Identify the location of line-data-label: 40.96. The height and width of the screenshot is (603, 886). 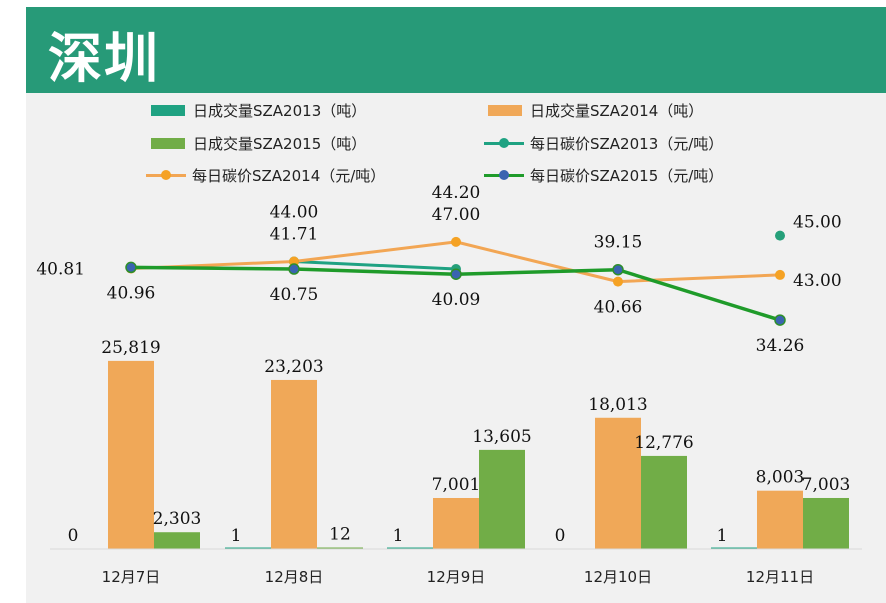
(131, 293).